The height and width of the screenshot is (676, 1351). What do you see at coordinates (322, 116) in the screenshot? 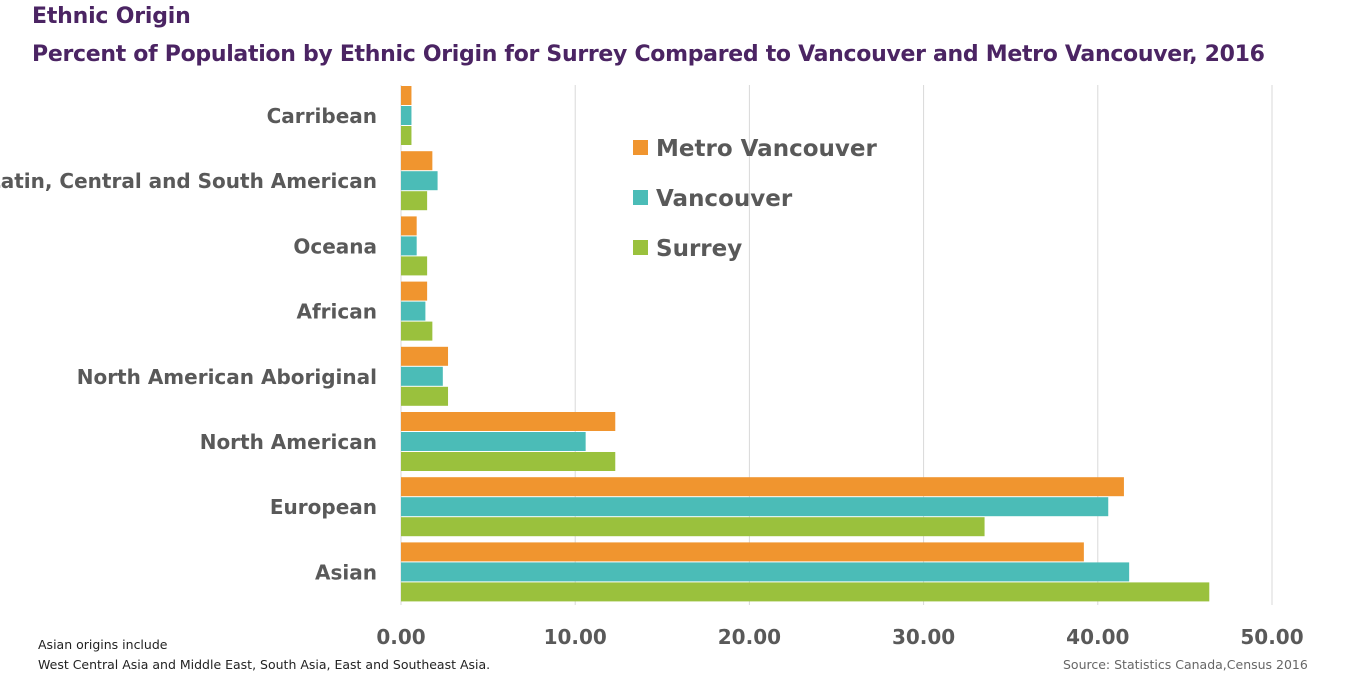
I see `category-label: Carribean` at bounding box center [322, 116].